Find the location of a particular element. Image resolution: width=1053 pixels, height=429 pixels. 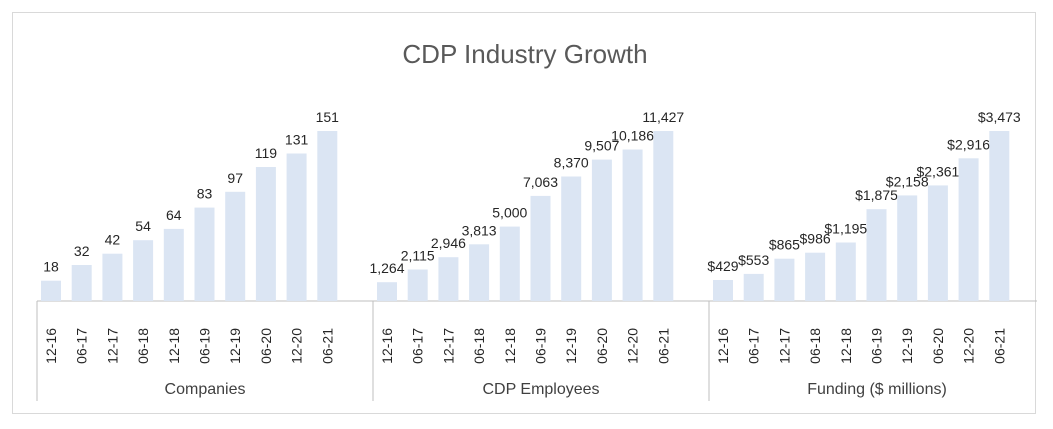

group-label: Companies is located at coordinates (205, 389).